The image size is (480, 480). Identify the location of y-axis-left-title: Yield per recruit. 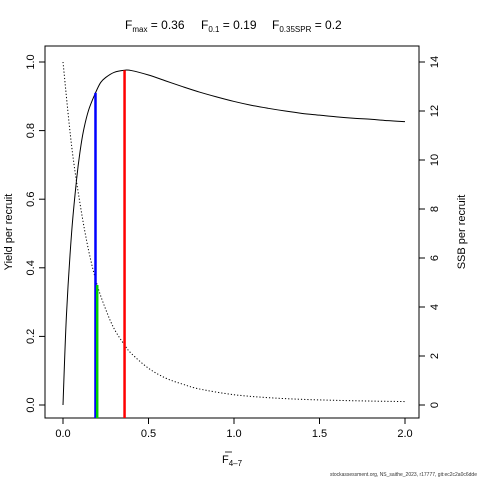
(9, 232).